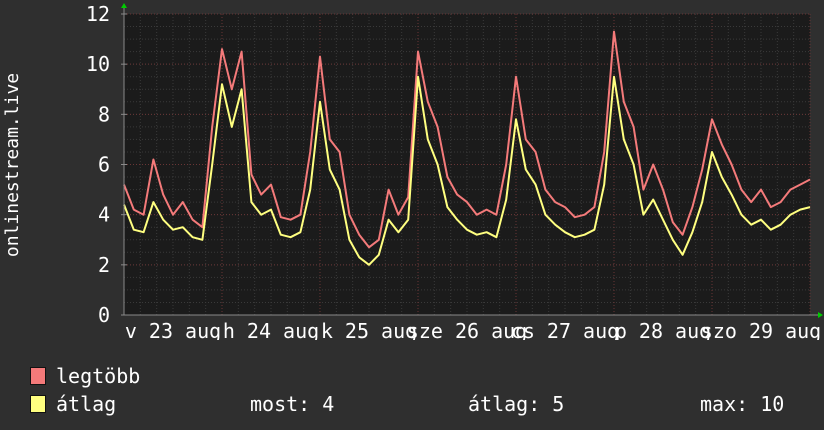 The width and height of the screenshot is (824, 430). What do you see at coordinates (761, 329) in the screenshot?
I see `x-tick-label: szo 29 aug` at bounding box center [761, 329].